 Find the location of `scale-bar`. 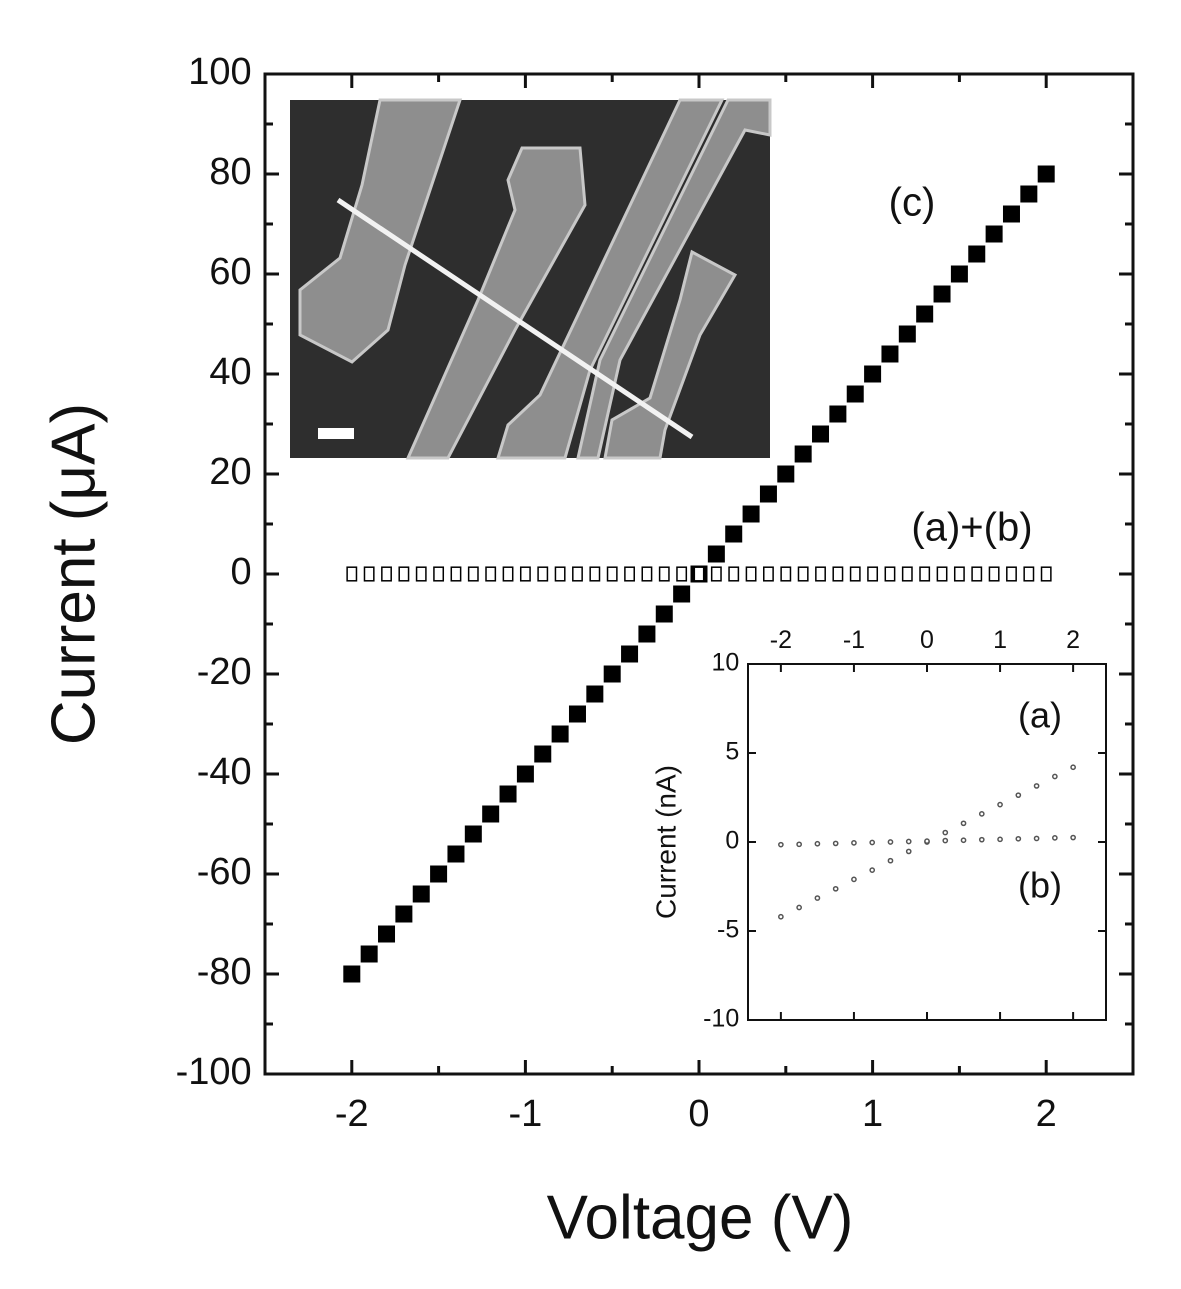

scale-bar is located at coordinates (336, 433).